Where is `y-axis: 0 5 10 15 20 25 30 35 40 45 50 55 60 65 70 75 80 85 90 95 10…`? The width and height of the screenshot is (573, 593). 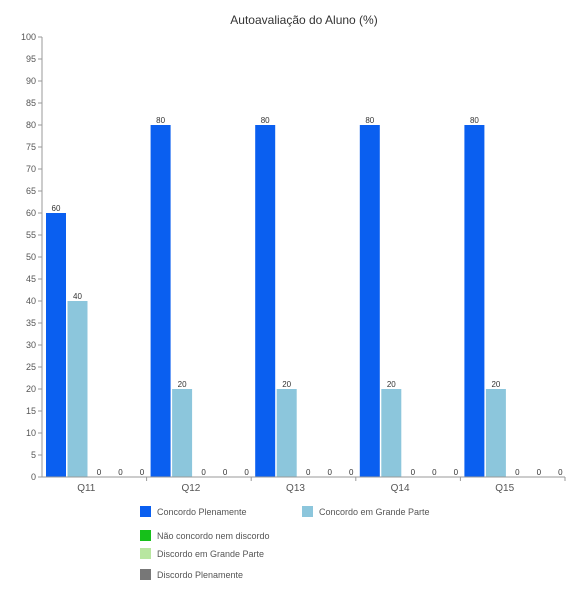 y-axis: 0 5 10 15 20 25 30 35 40 45 50 55 60 65 70 75 80 85 90 95 10… is located at coordinates (32, 257).